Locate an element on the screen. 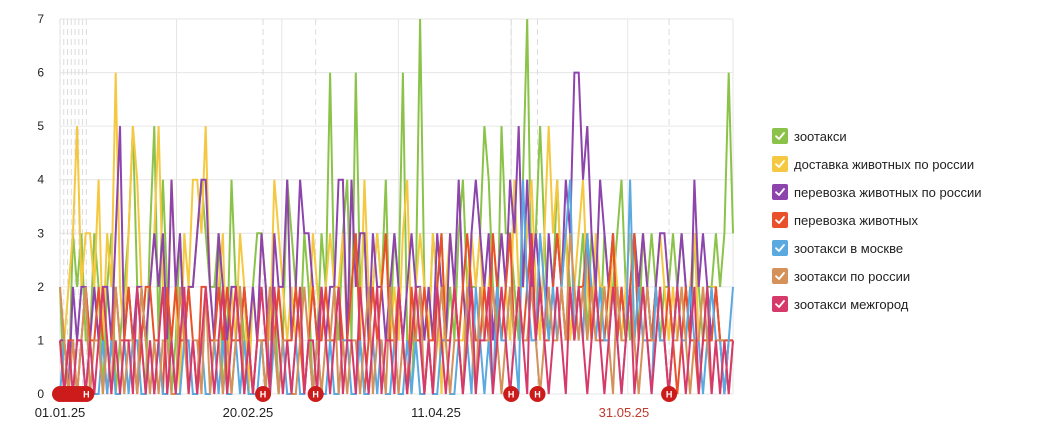  legend-item: перевозка животных по россии is located at coordinates (876, 192).